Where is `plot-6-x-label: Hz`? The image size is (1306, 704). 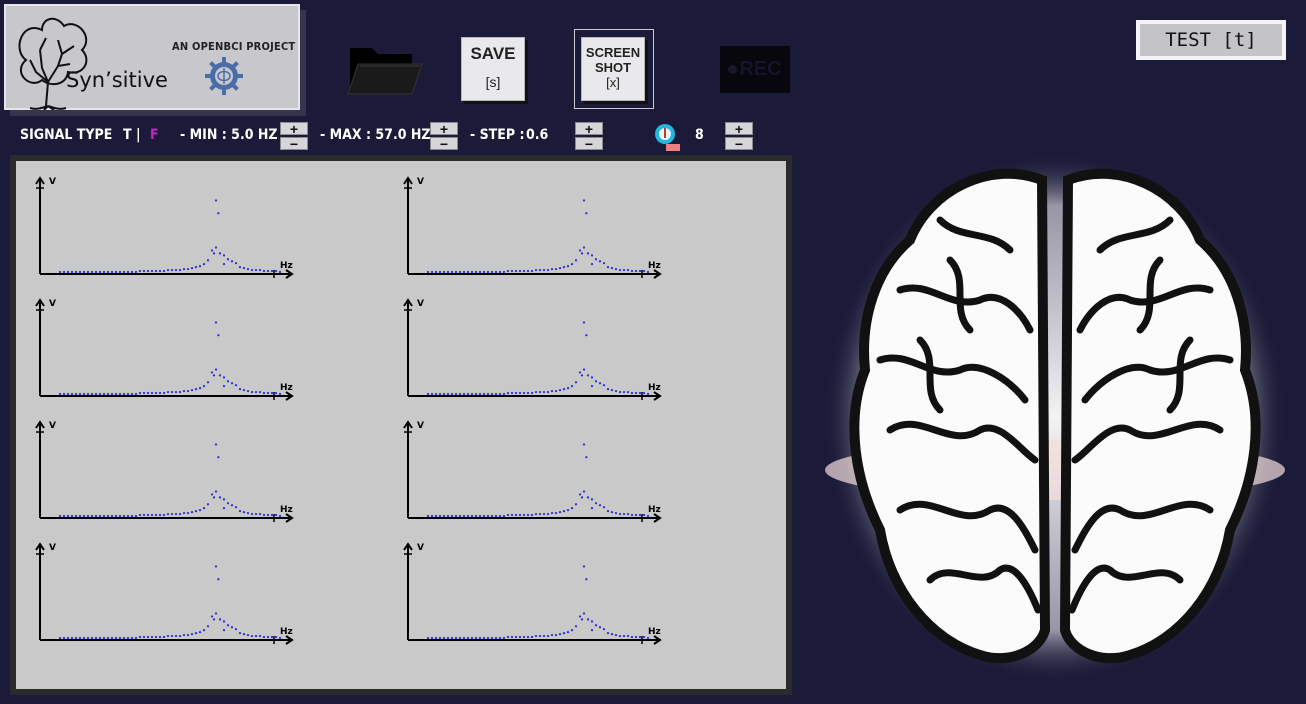 plot-6-x-label: Hz is located at coordinates (654, 510).